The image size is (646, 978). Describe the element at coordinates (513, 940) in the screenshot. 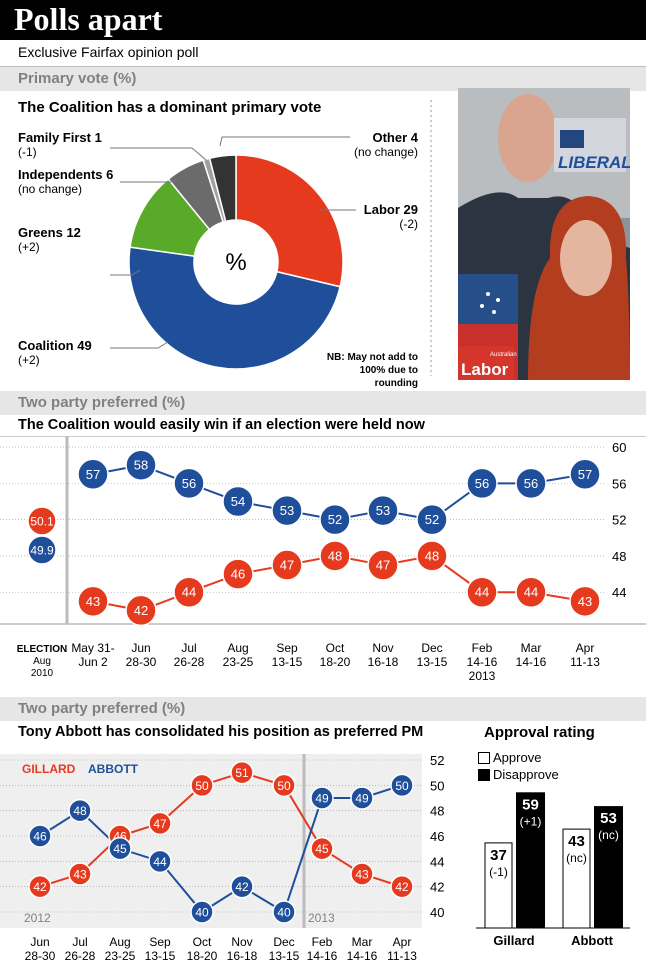

I see `bar-category-label: Gillard` at that location.